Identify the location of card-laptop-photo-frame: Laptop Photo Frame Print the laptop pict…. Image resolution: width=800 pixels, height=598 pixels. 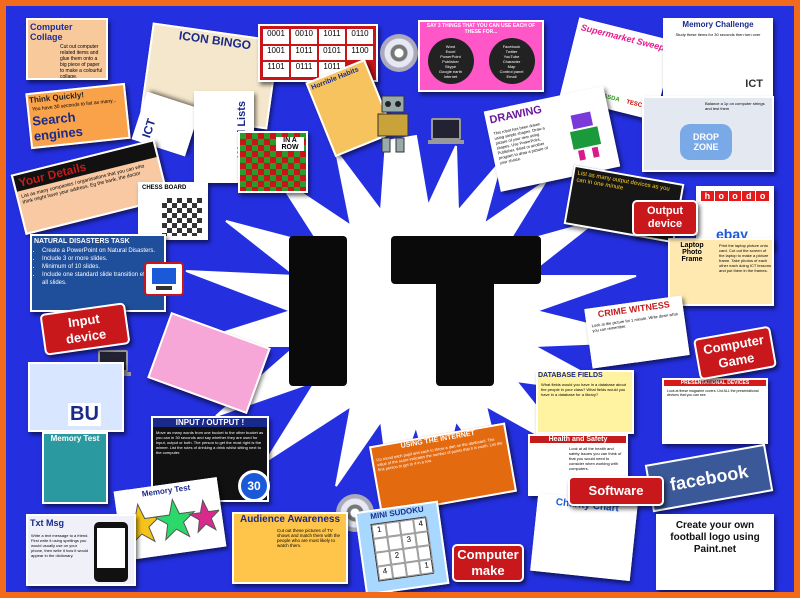
(721, 272).